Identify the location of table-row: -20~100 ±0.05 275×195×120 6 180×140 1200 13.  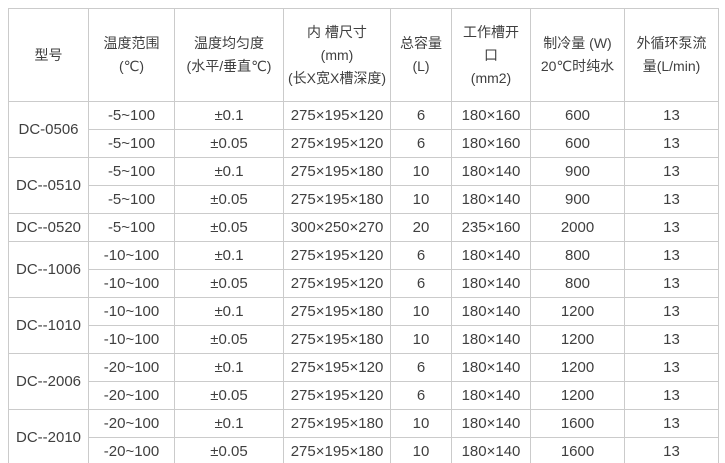
(364, 395).